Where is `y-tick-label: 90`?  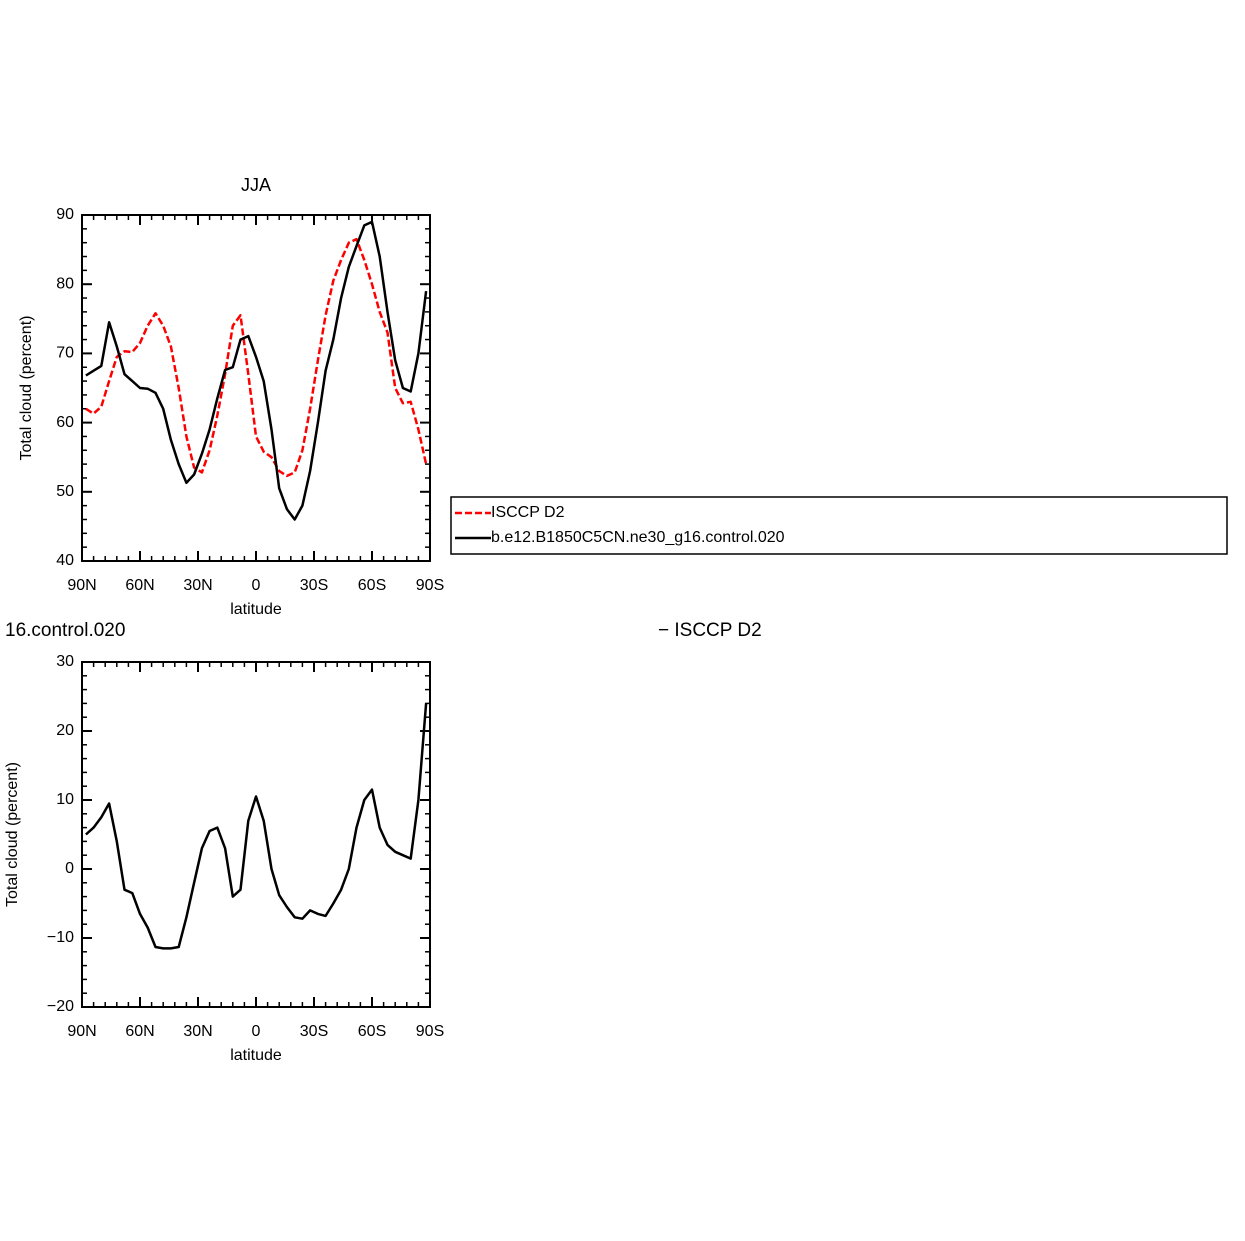
y-tick-label: 90 is located at coordinates (65, 214).